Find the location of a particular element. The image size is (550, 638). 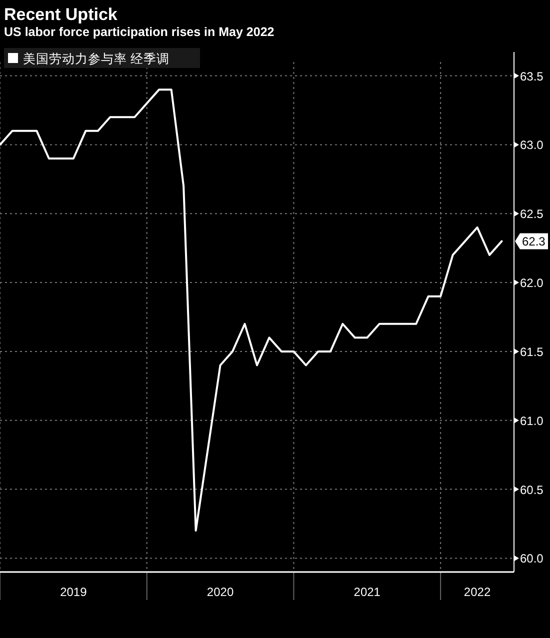

x-tick-label: 2022 is located at coordinates (477, 592).